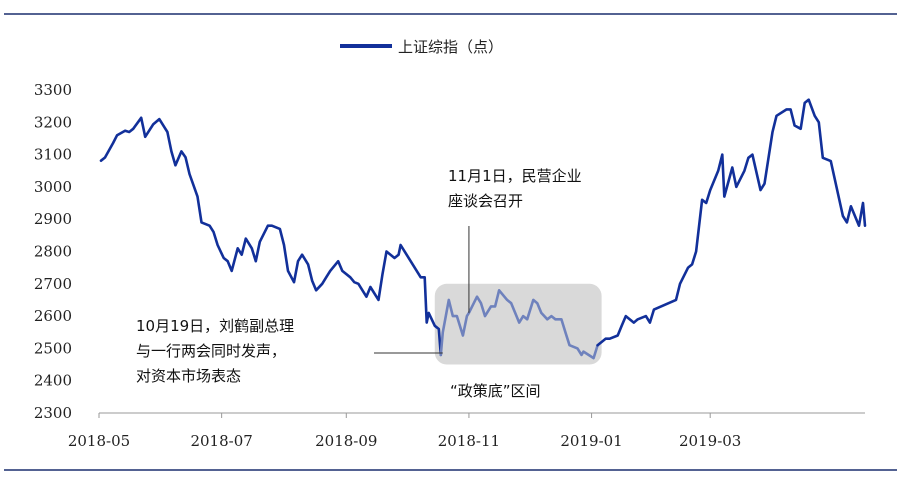 The height and width of the screenshot is (479, 901). I want to click on index-line-highlighted, so click(519, 324).